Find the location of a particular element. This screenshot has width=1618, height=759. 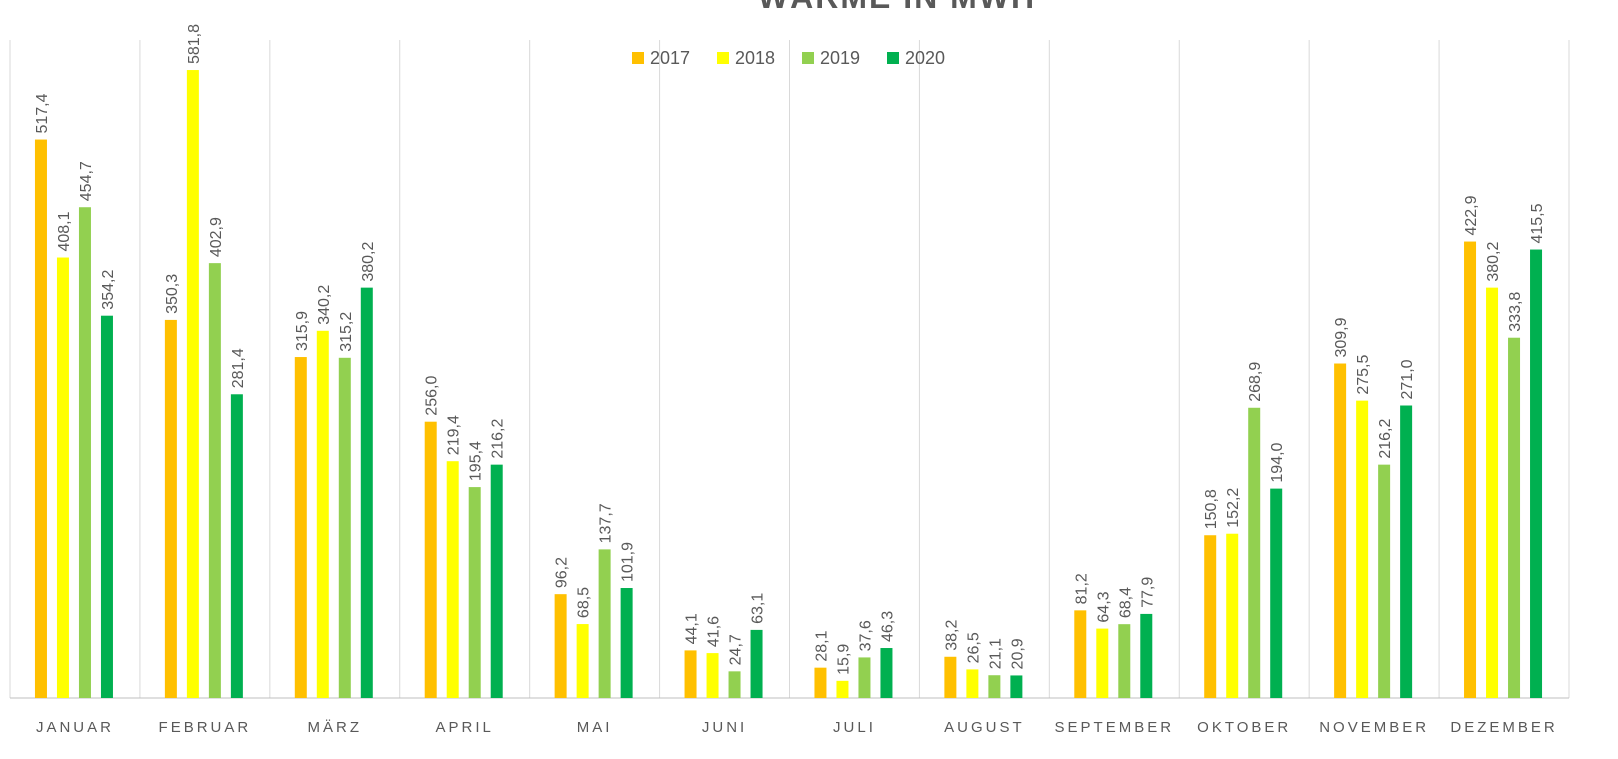

data-label: 64,3 is located at coordinates (1103, 606).